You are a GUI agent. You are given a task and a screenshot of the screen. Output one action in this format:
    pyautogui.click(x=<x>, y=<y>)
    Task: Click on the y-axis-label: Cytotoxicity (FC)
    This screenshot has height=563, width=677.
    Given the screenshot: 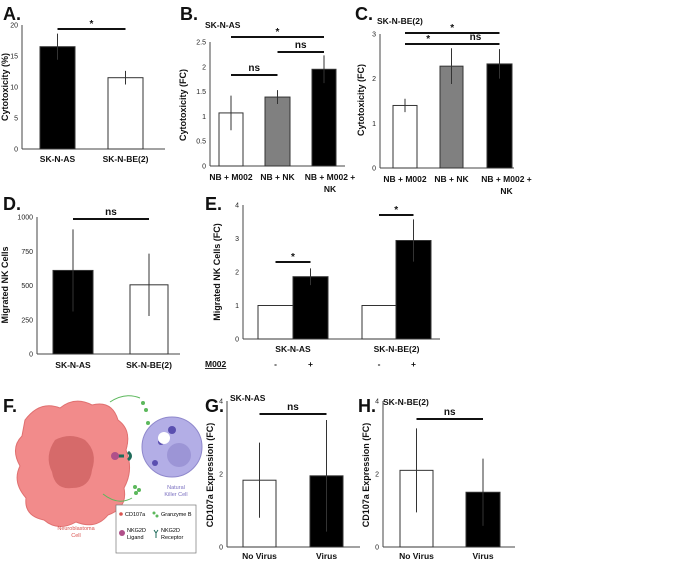 What is the action you would take?
    pyautogui.click(x=183, y=105)
    